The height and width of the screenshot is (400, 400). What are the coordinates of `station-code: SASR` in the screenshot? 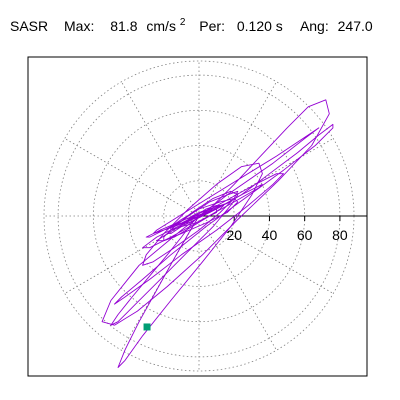 It's located at (29, 26).